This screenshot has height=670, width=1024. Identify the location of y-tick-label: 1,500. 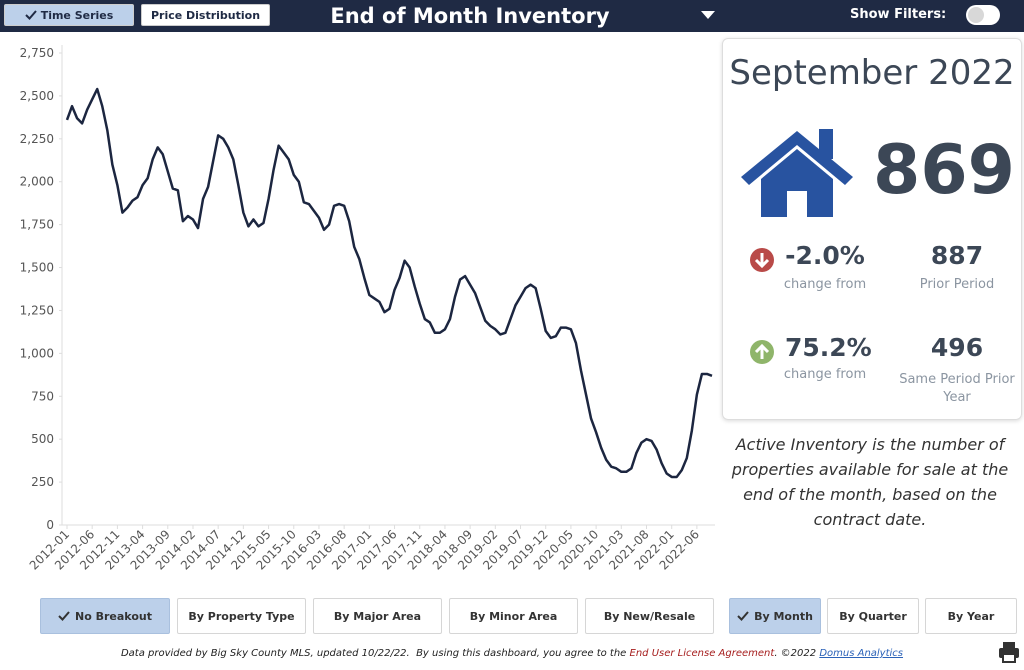
(37, 268).